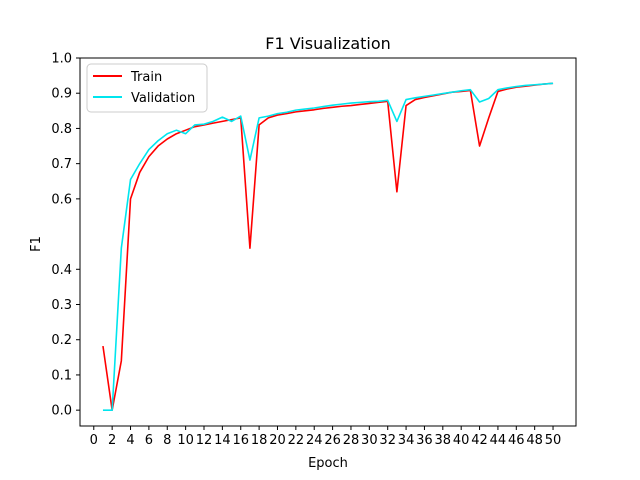 This screenshot has width=640, height=480. I want to click on x-tick-label: 42, so click(479, 440).